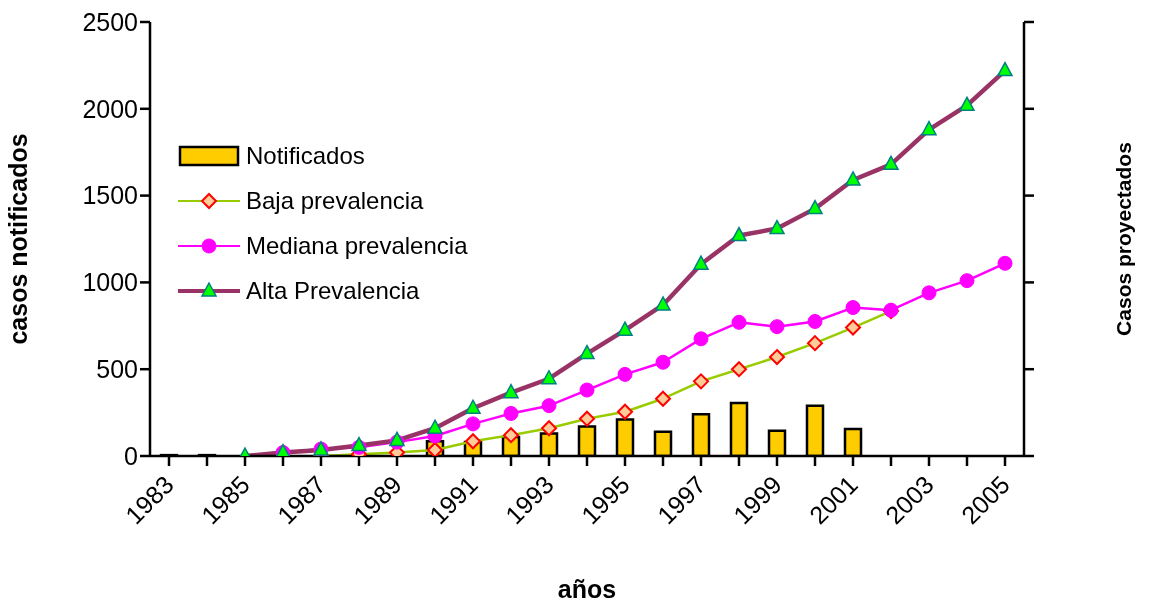 The height and width of the screenshot is (610, 1152). I want to click on legend-label: Baja prevalencia, so click(335, 200).